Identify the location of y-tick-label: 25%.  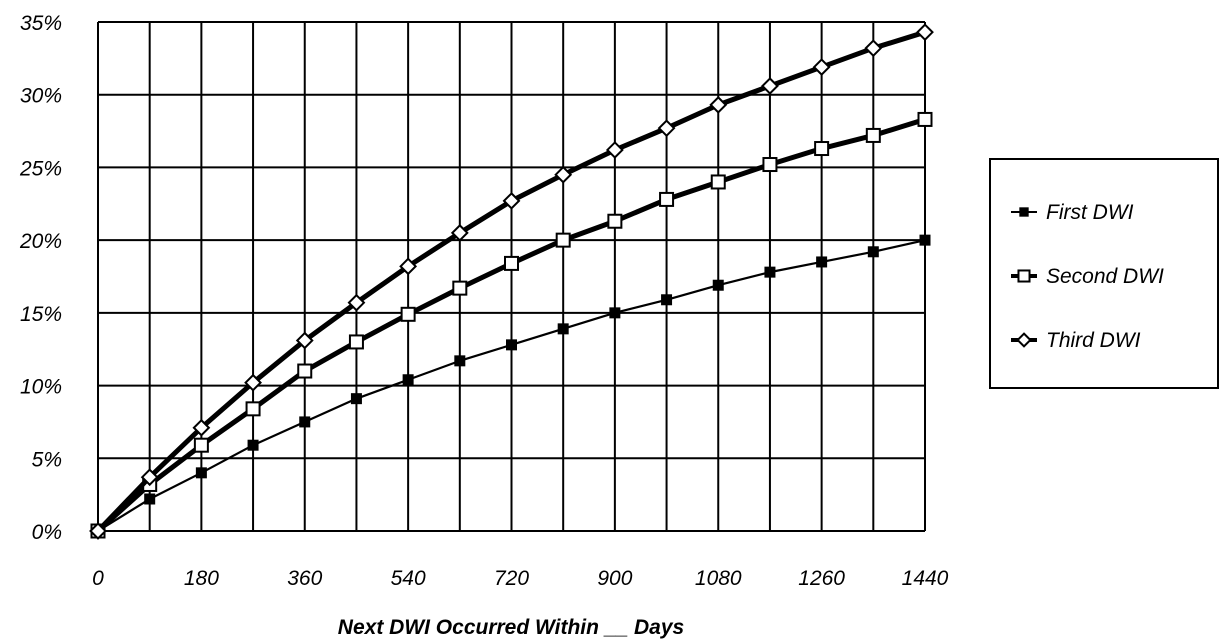
(40, 168).